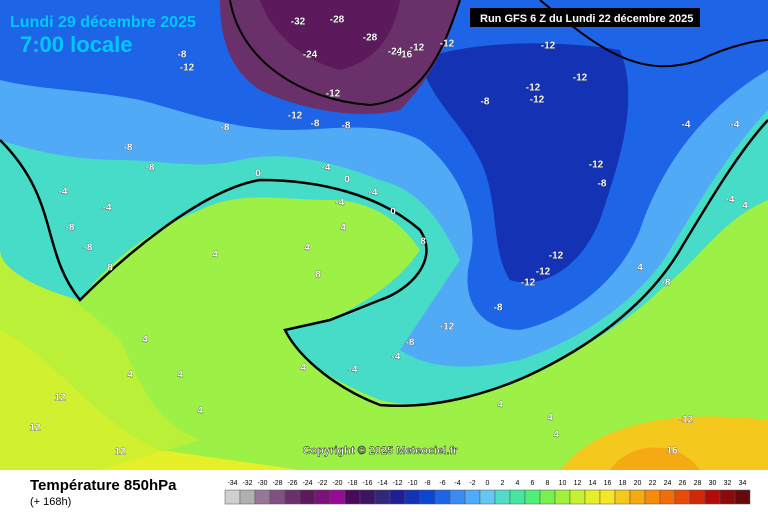 Image resolution: width=768 pixels, height=512 pixels. Describe the element at coordinates (524, 163) in the screenshot. I see `cold-zone` at that location.